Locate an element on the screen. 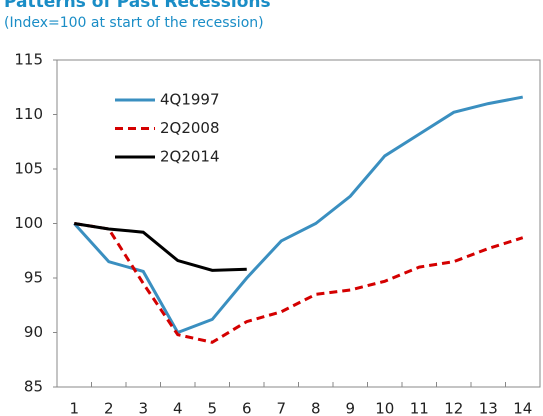  chart-subtitle: (Index=100 at start of the recession) is located at coordinates (134, 23).